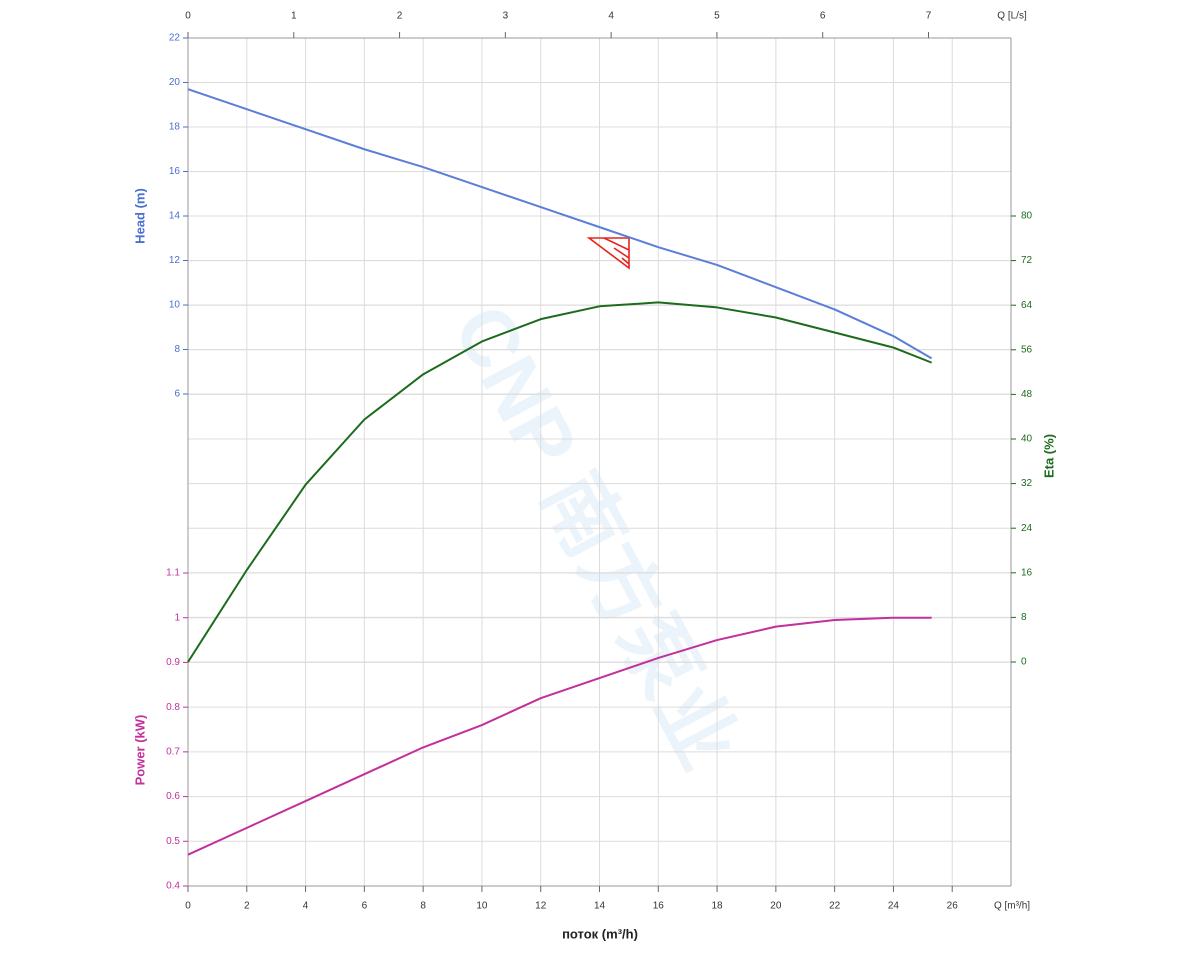  Describe the element at coordinates (173, 886) in the screenshot. I see `y-tick-label: 0.4` at that location.